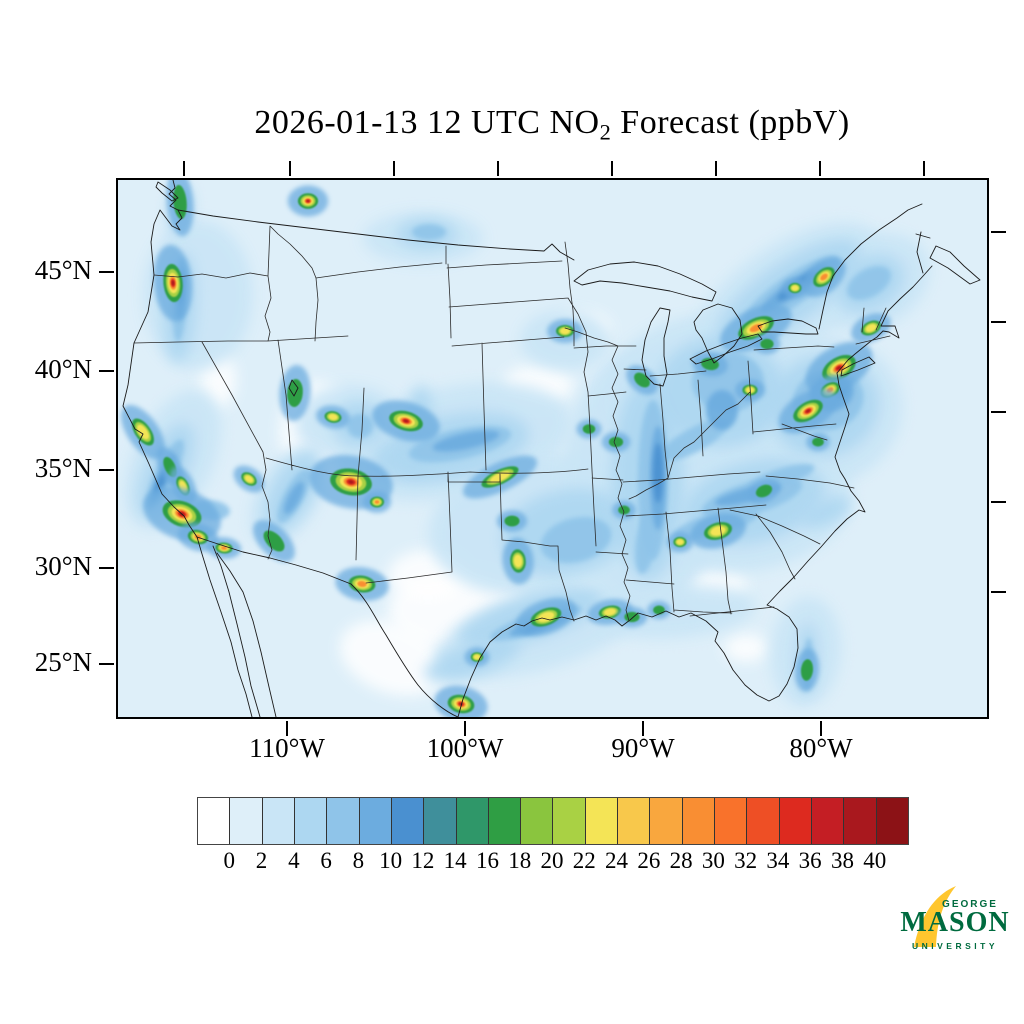 The height and width of the screenshot is (1024, 1024). What do you see at coordinates (584, 860) in the screenshot?
I see `colorbar-tick-label: 22` at bounding box center [584, 860].